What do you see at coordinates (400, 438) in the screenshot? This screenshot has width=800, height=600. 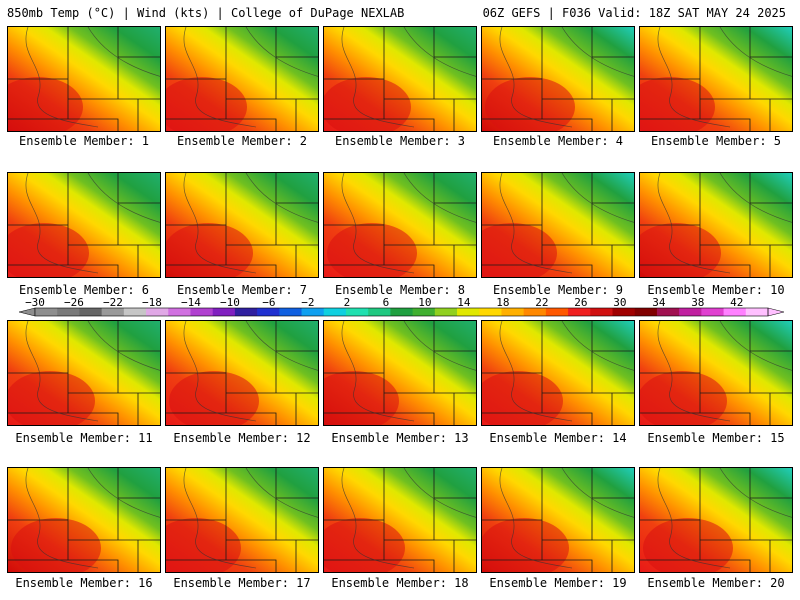 I see `ensemble-member-label: Ensemble Member: 13` at bounding box center [400, 438].